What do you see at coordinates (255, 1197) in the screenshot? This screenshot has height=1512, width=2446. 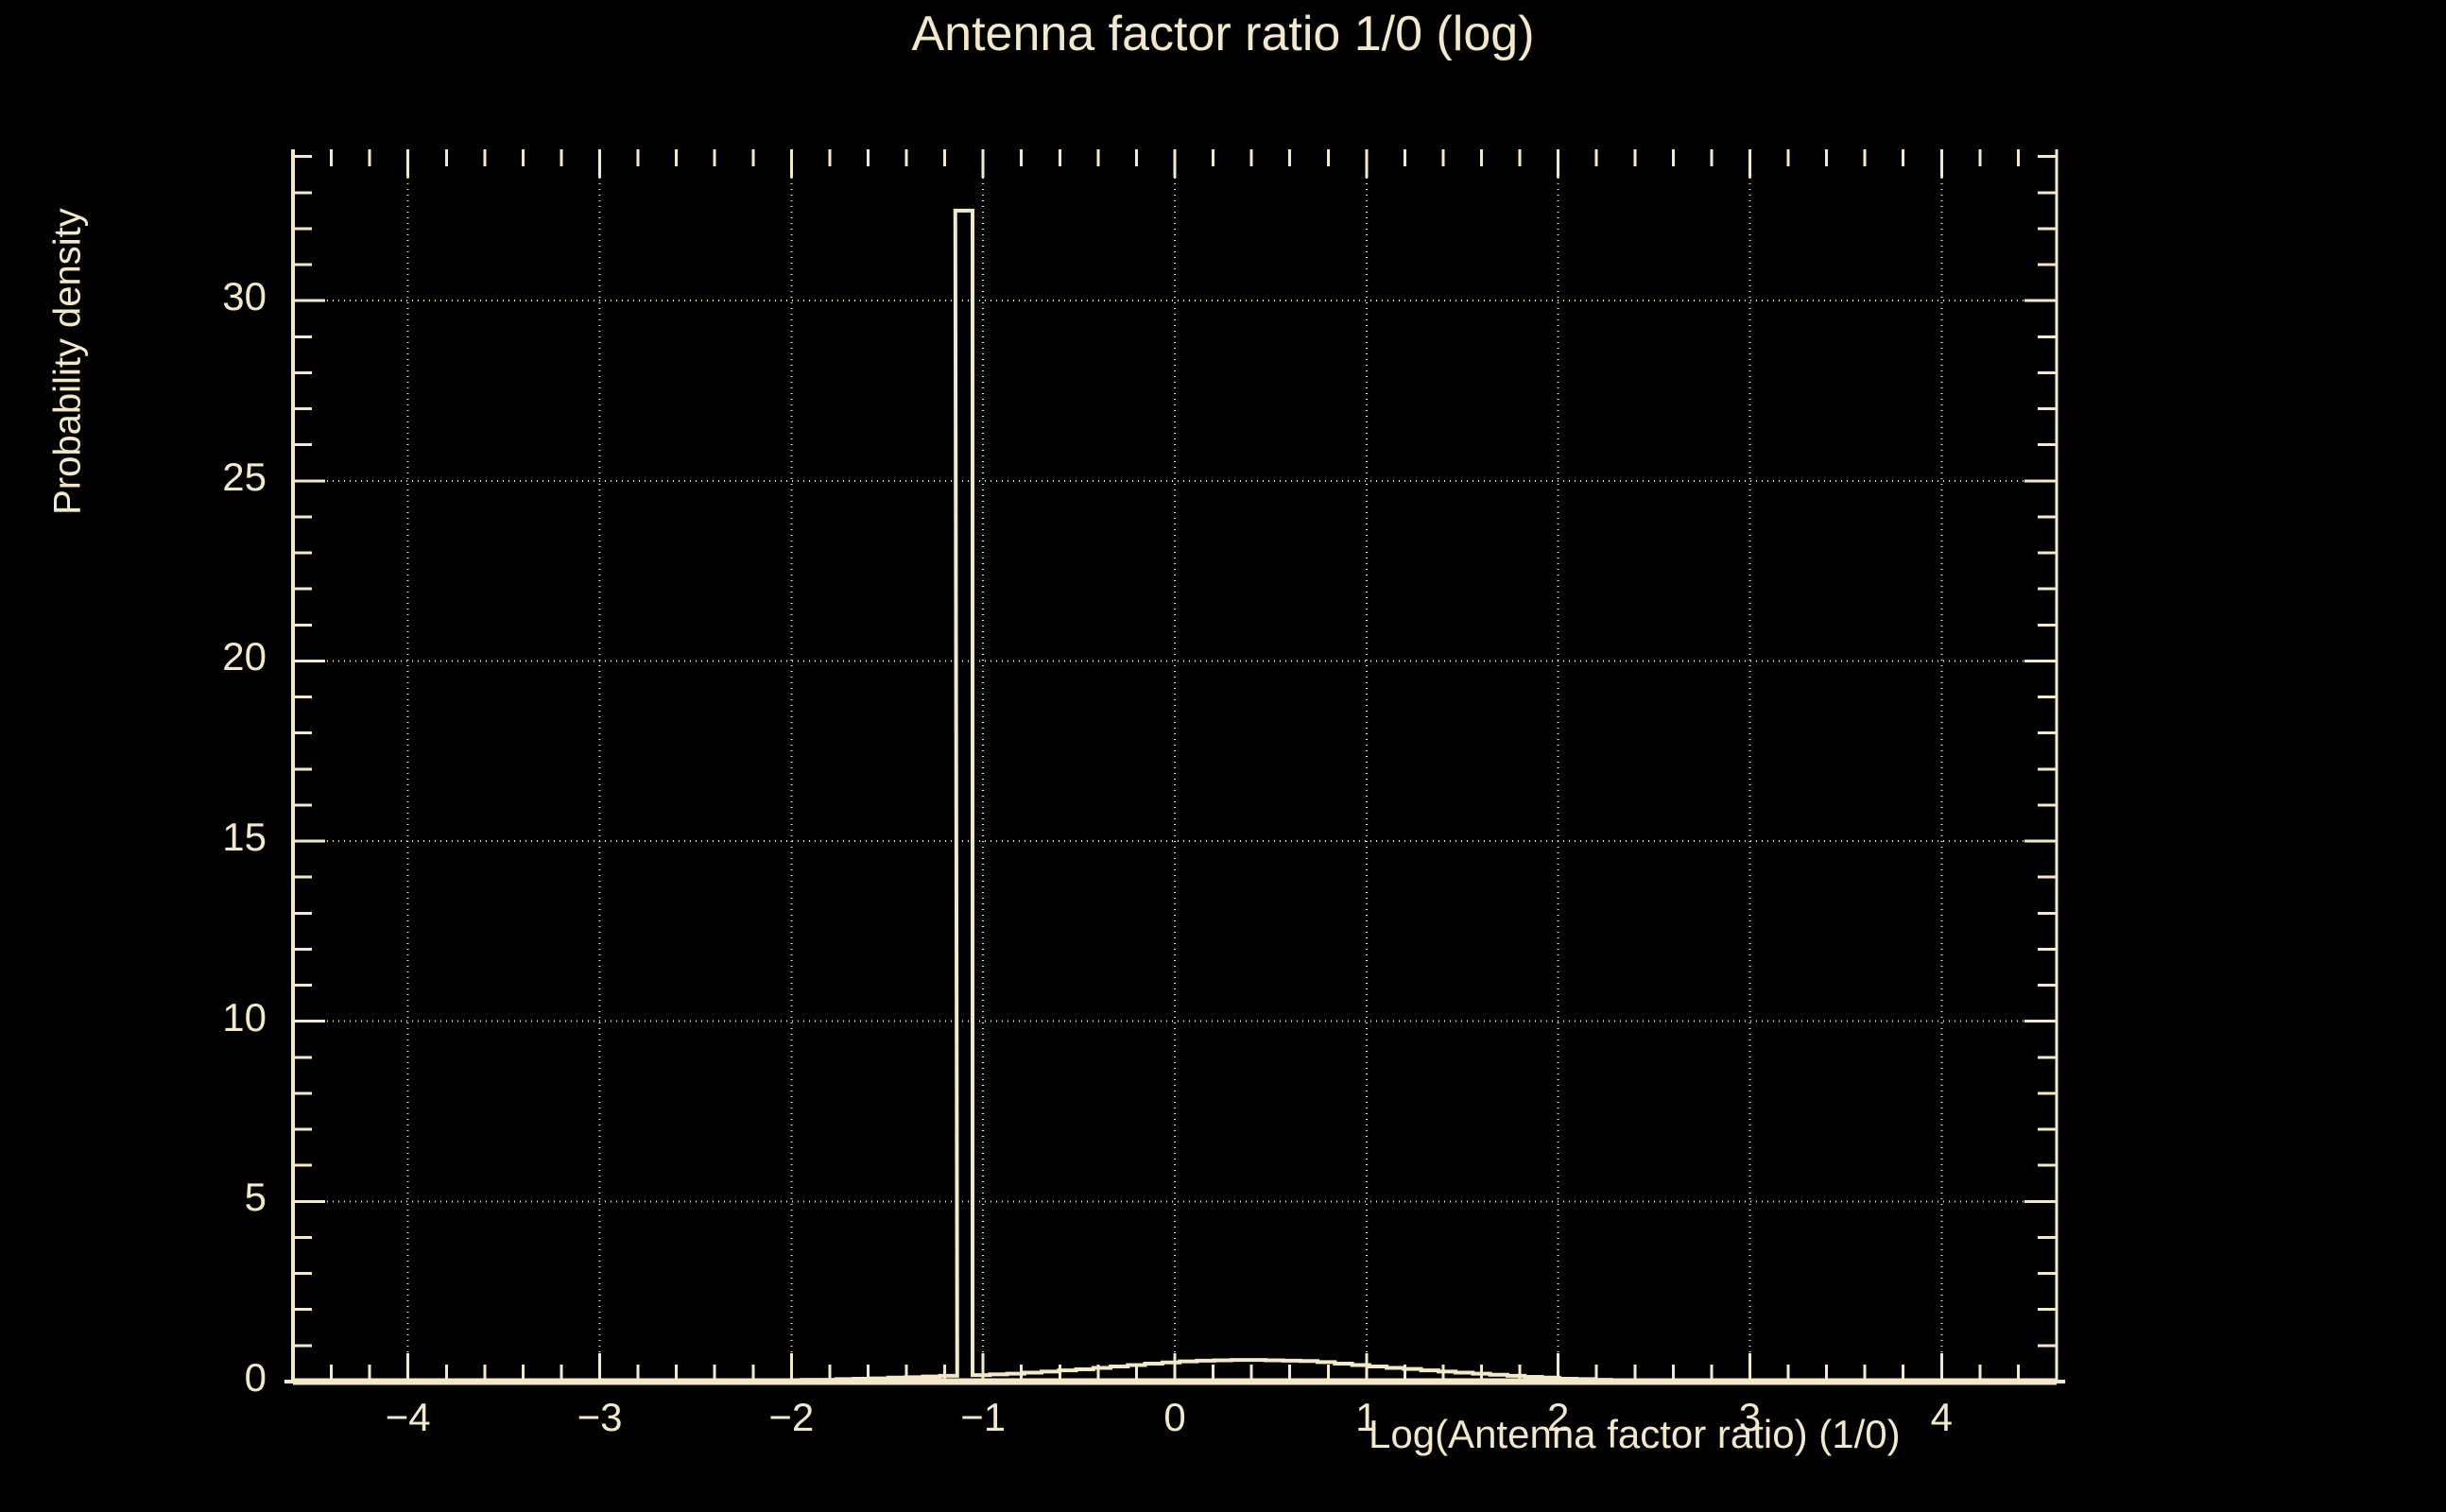 I see `y-tick-label: 5` at bounding box center [255, 1197].